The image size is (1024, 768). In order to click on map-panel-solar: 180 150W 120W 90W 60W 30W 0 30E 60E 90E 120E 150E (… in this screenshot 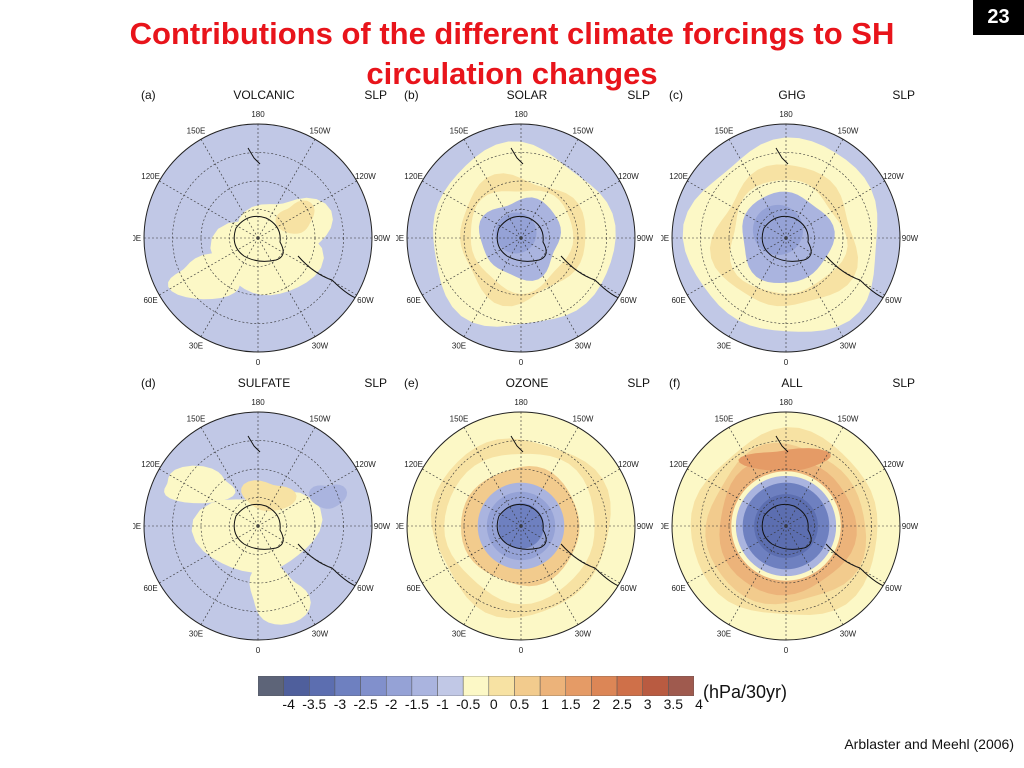, I will do `click(527, 233)`.